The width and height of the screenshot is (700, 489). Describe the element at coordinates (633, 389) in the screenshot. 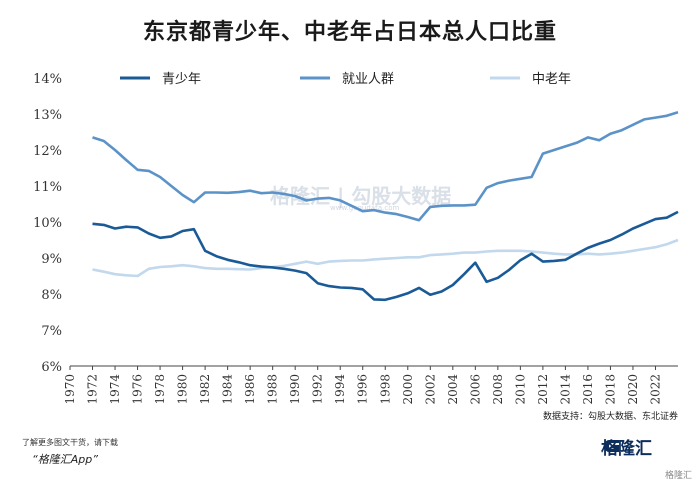

I see `x-tick-label: 2020` at that location.